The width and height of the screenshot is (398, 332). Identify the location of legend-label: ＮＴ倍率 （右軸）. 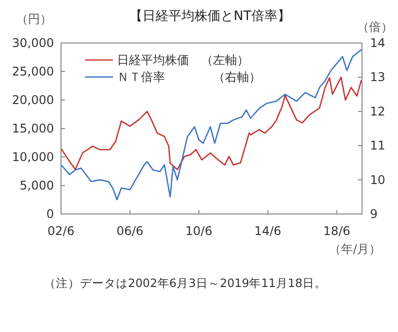
(189, 77).